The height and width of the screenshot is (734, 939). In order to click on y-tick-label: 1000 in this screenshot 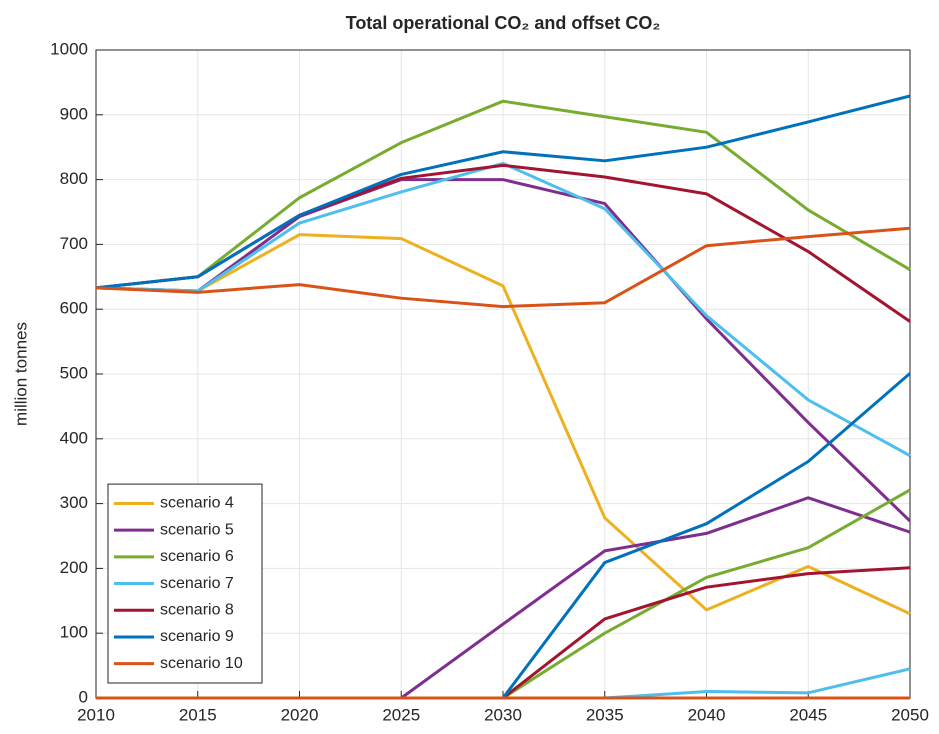, I will do `click(69, 48)`.